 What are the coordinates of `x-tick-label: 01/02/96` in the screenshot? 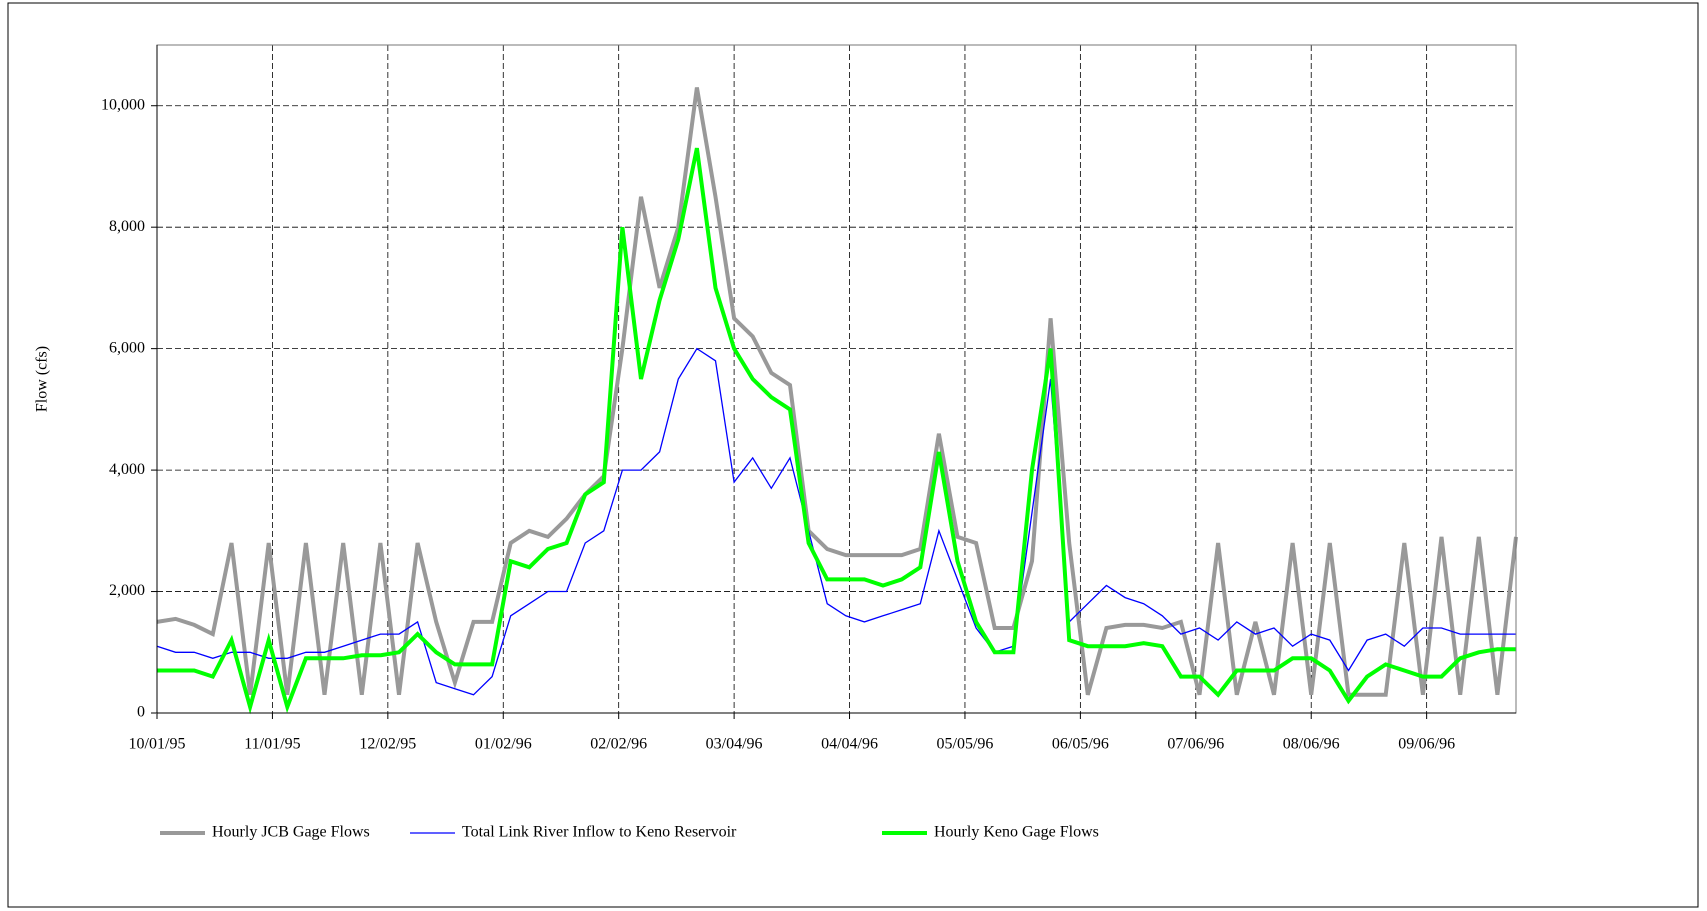 It's located at (503, 744).